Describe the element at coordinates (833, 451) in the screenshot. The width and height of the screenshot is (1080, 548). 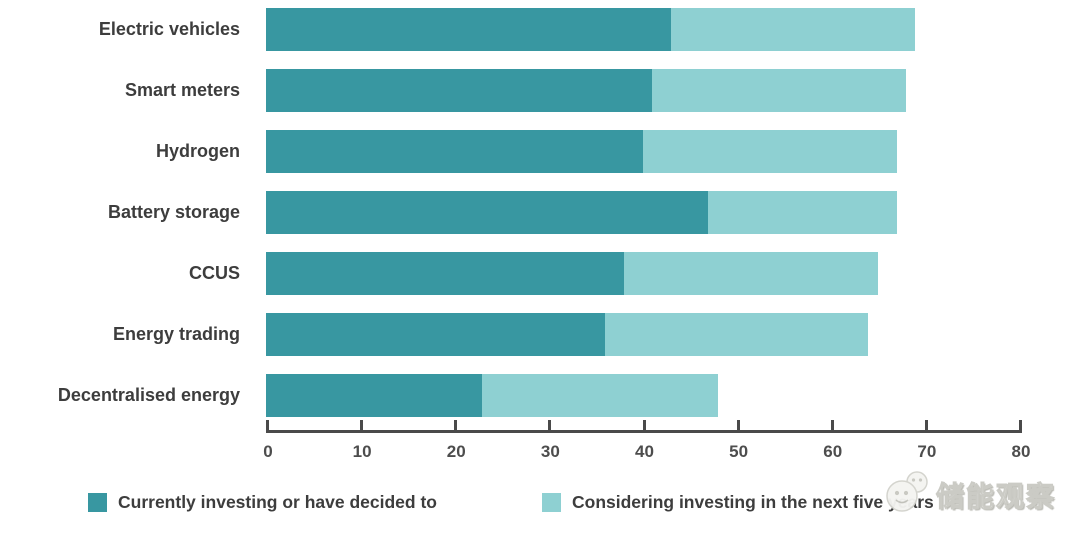
I see `axis-tick-label: 60` at that location.